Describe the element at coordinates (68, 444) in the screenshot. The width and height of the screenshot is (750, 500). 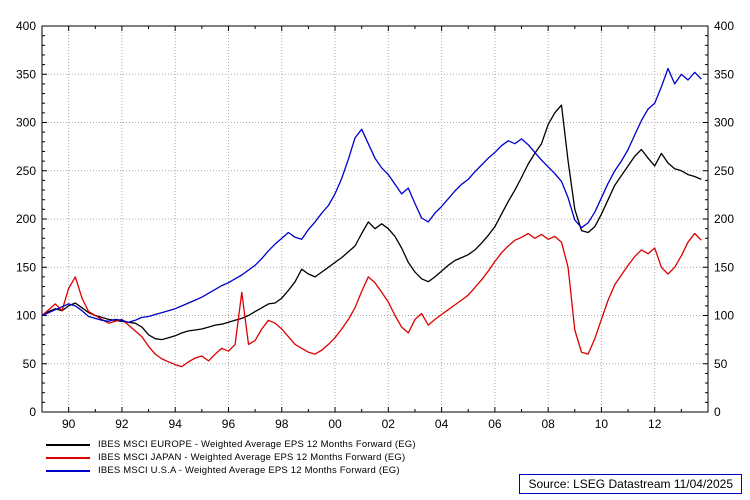
I see `legend-line-europe` at that location.